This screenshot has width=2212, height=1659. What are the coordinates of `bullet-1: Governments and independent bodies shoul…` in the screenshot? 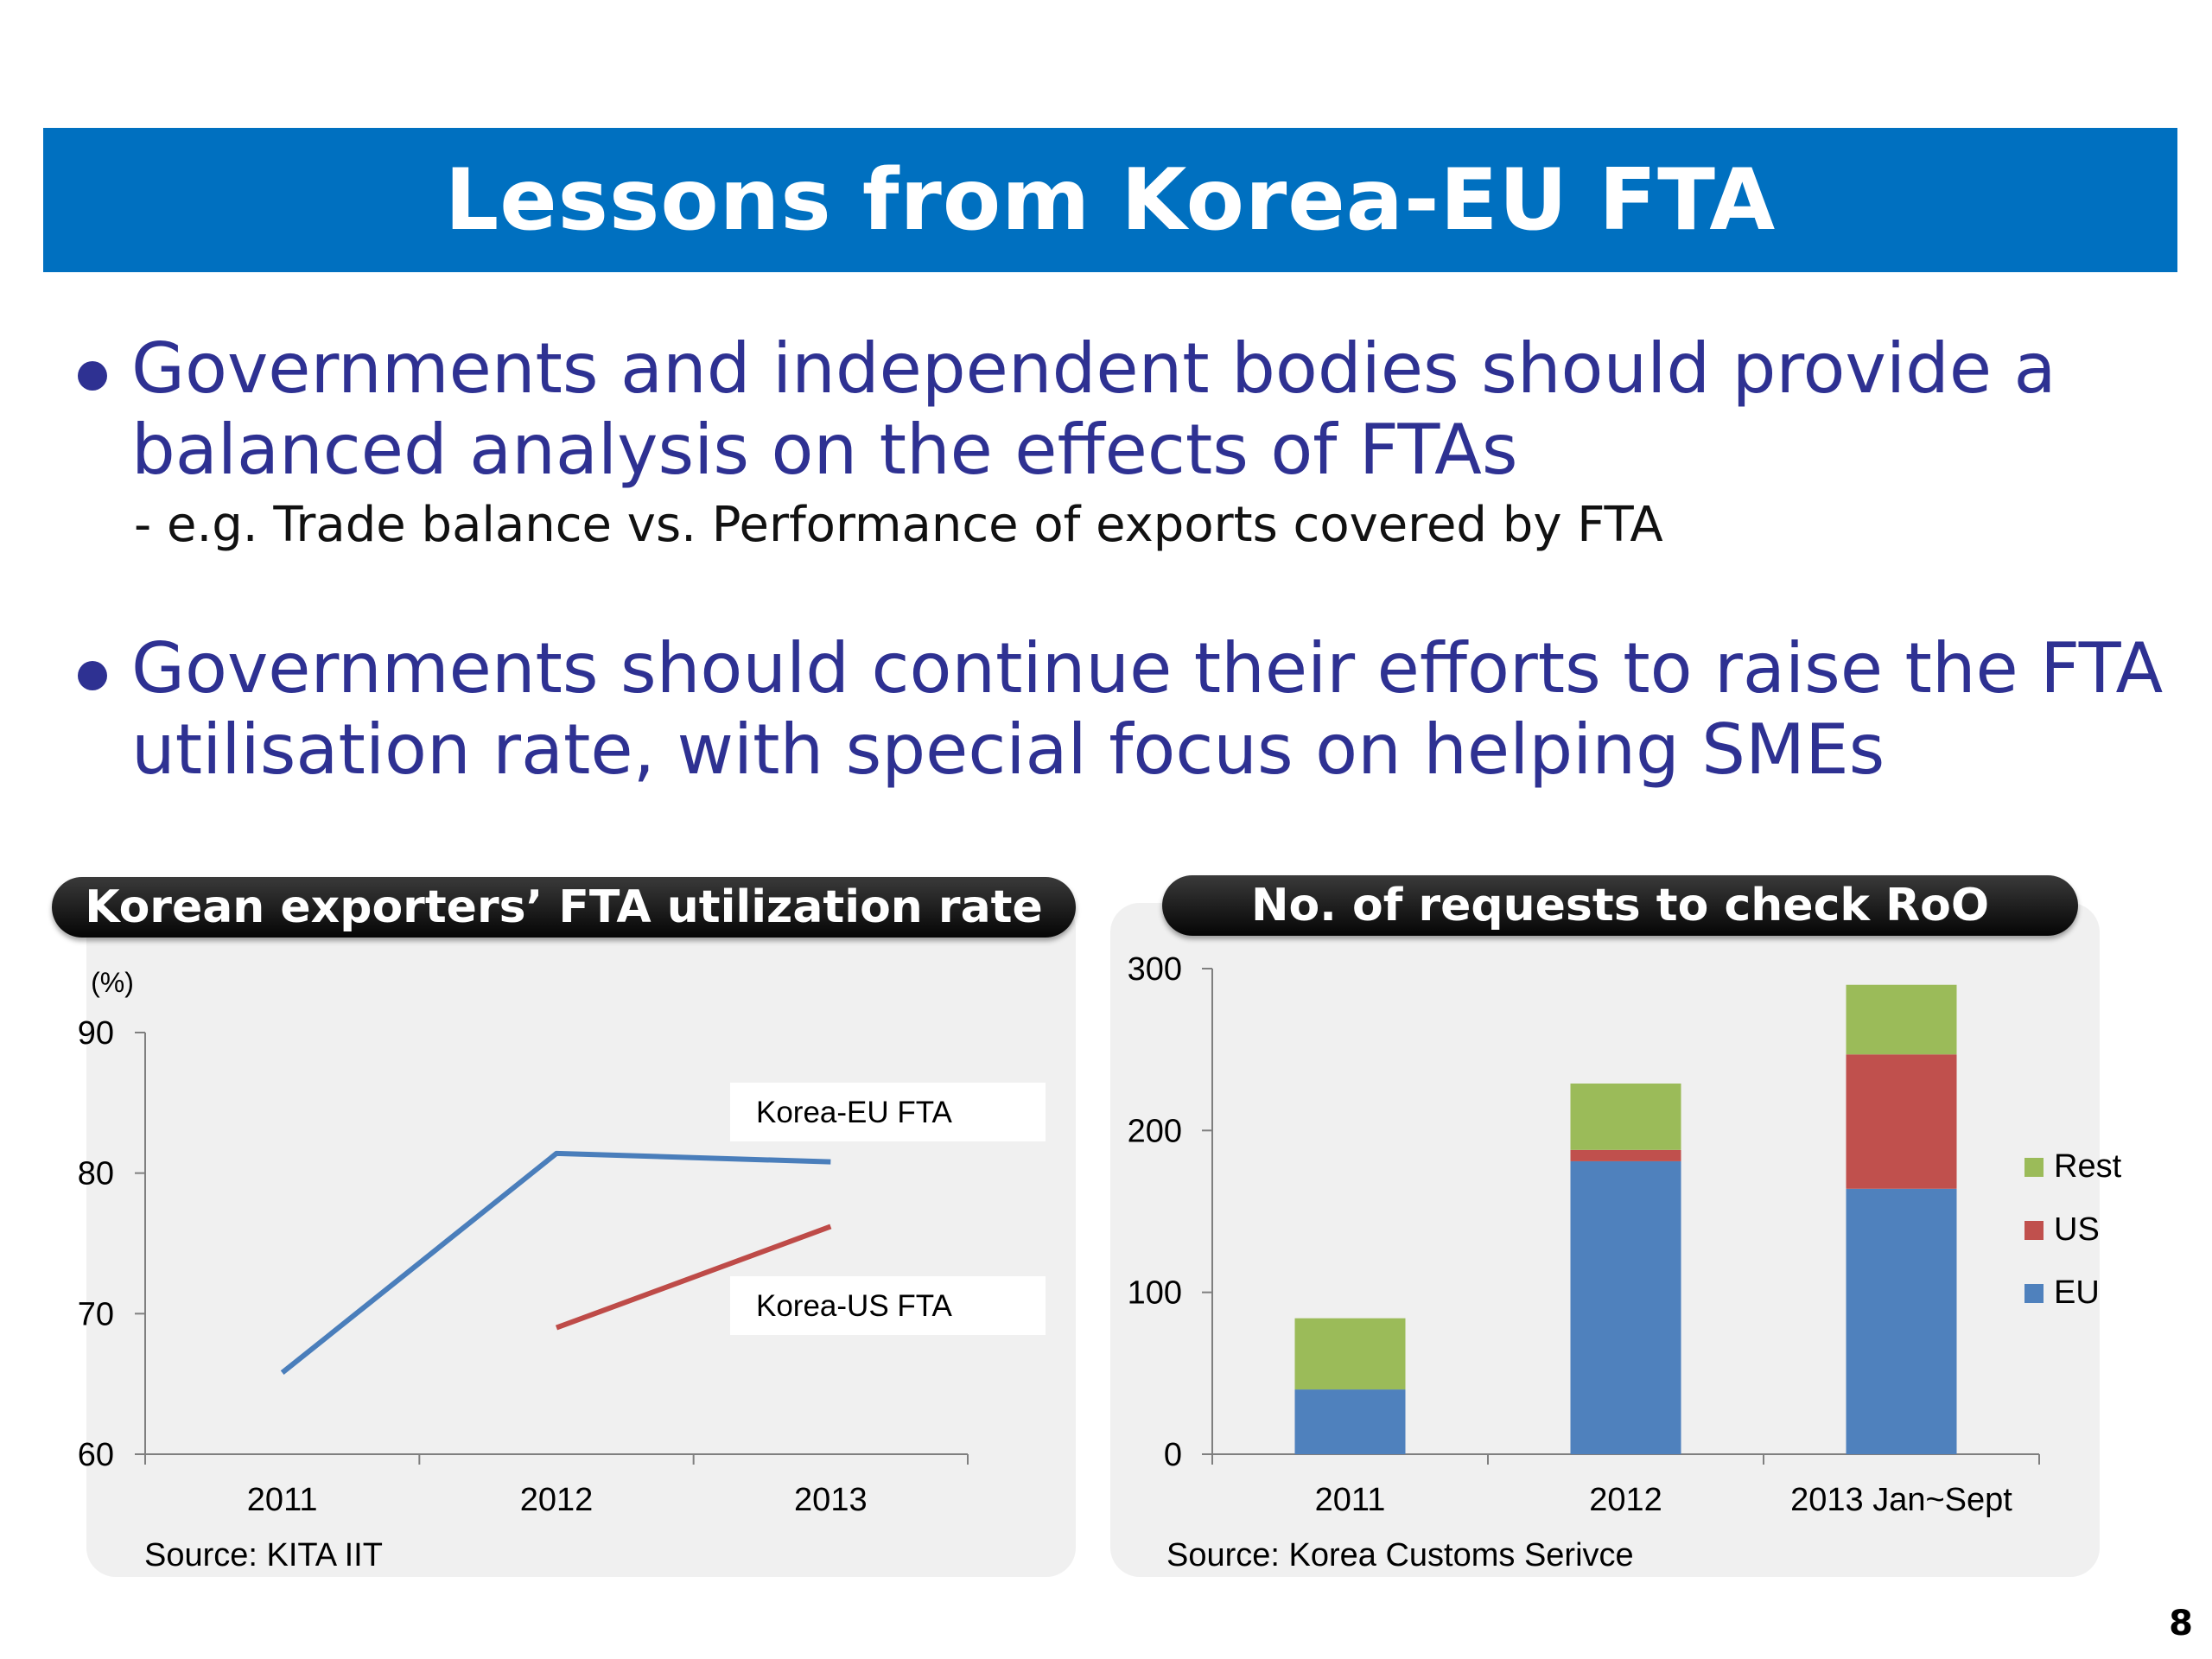 It's located at (1132, 409).